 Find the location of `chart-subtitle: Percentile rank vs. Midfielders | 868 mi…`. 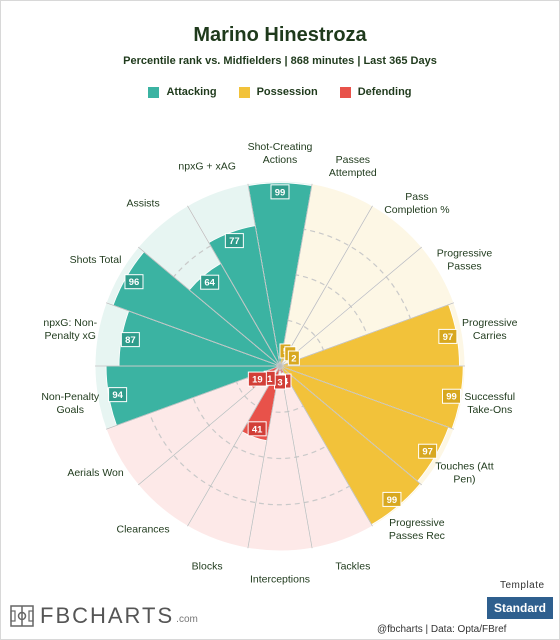

chart-subtitle: Percentile rank vs. Midfielders | 868 mi… is located at coordinates (280, 61).